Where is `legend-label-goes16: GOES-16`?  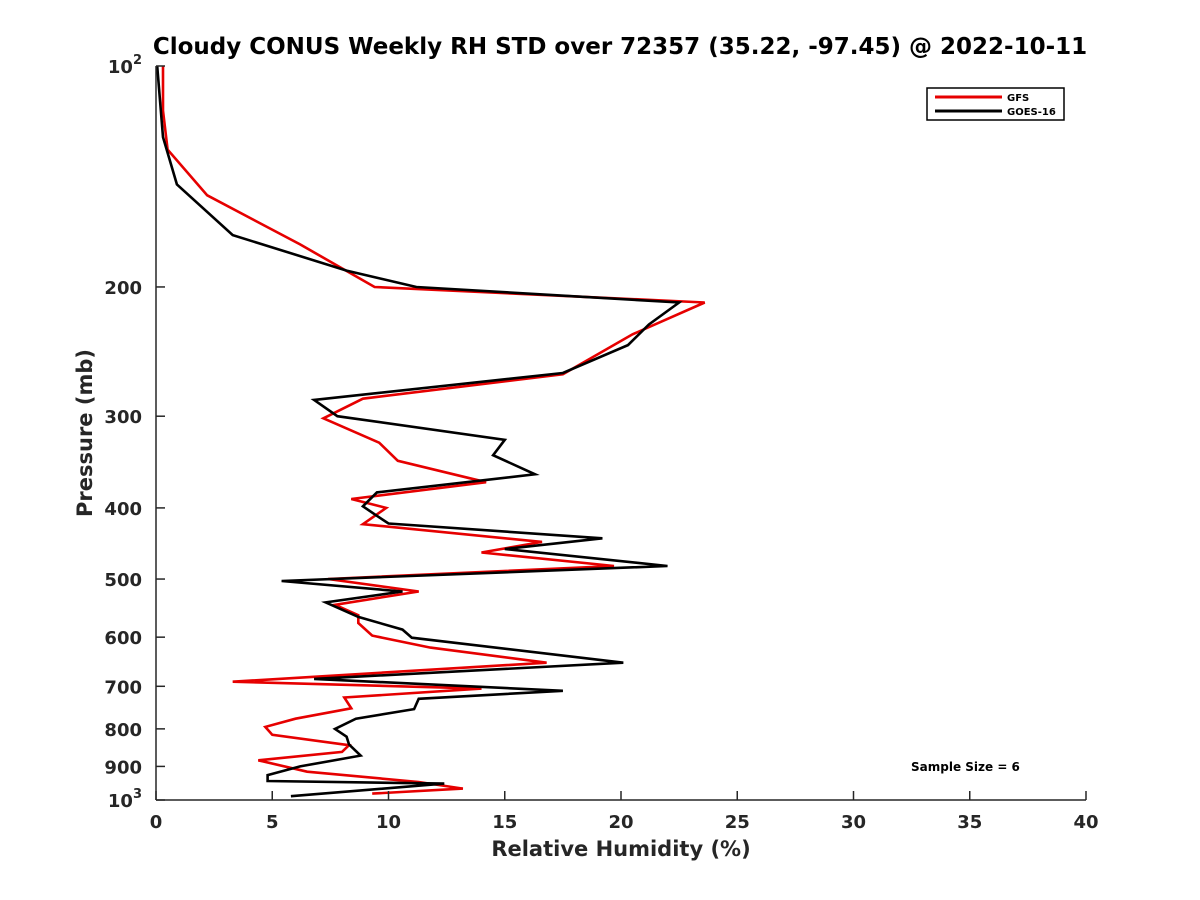 legend-label-goes16: GOES-16 is located at coordinates (1031, 112).